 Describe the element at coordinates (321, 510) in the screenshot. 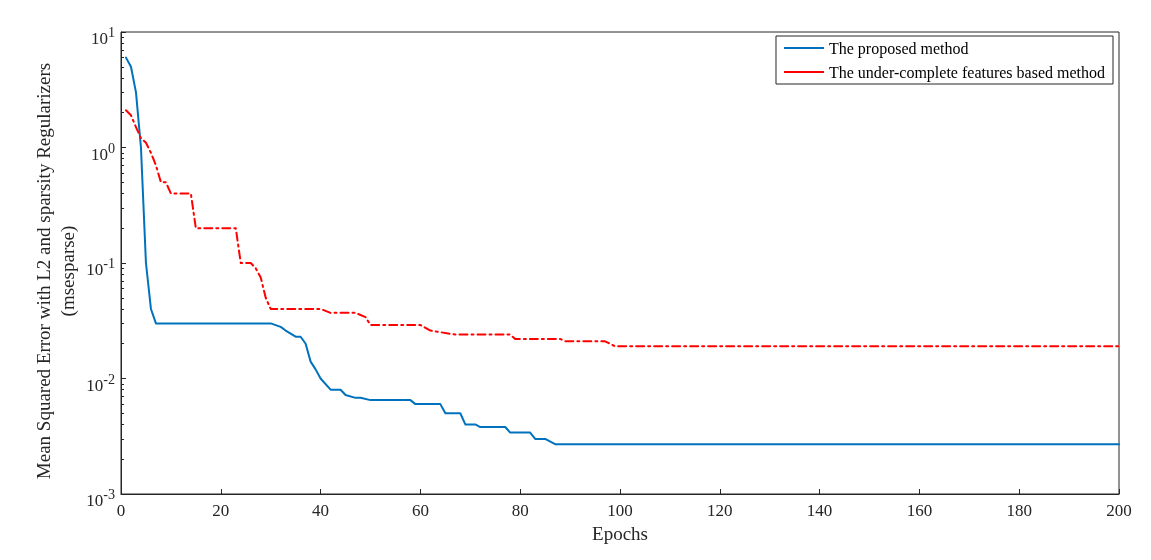

I see `x-tick-label: 40` at that location.